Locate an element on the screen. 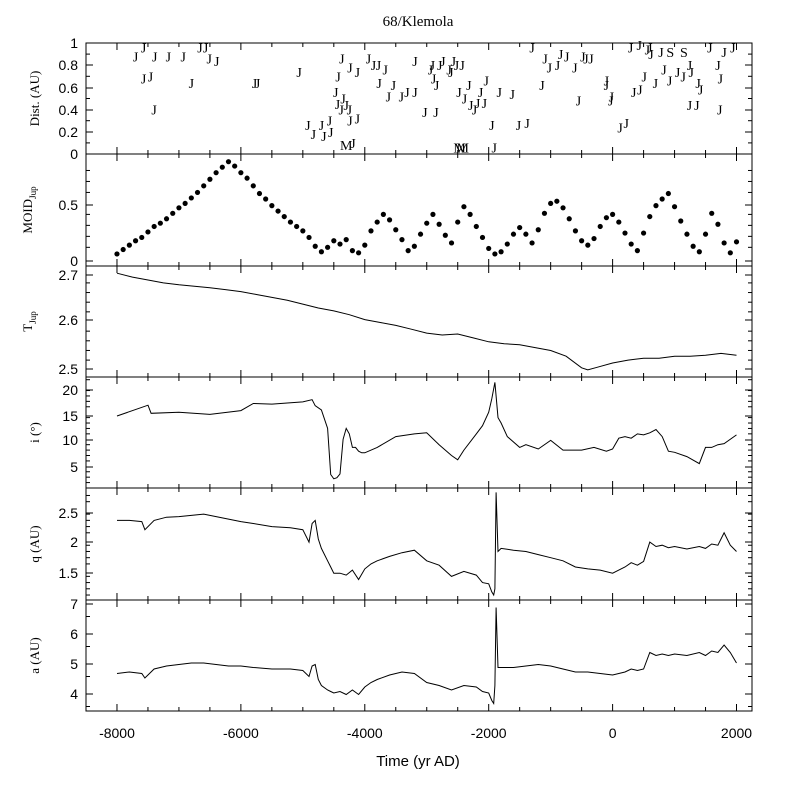  y-tick-label: 4 is located at coordinates (74, 694).